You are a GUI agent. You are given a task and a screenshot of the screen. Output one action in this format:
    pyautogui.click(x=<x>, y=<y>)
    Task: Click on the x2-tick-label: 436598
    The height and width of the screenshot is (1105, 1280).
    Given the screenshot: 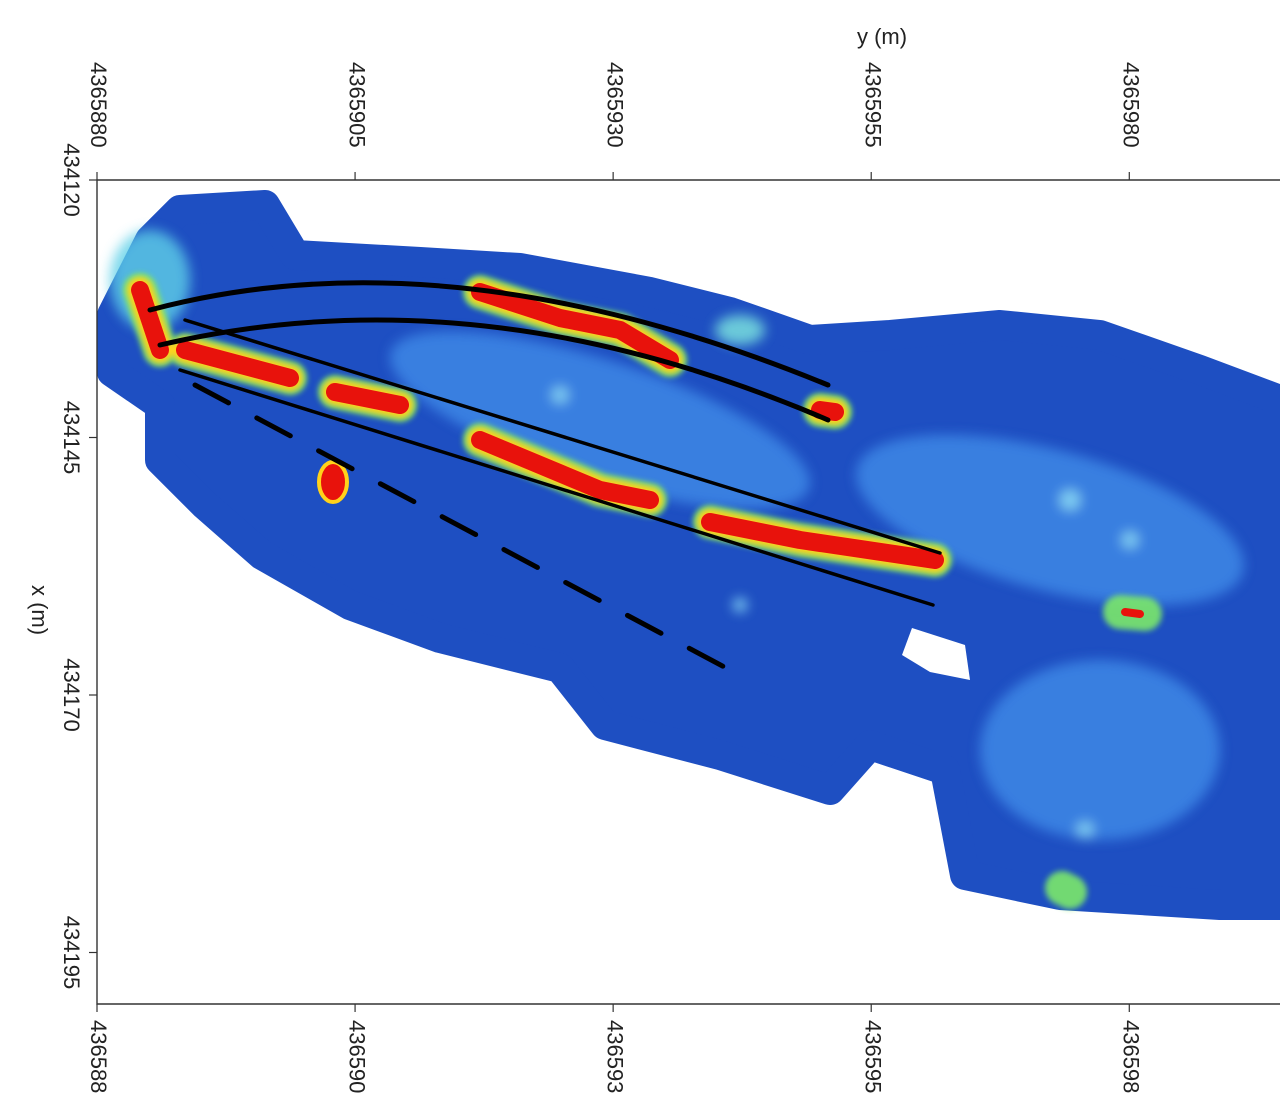 What is the action you would take?
    pyautogui.click(x=1130, y=1056)
    